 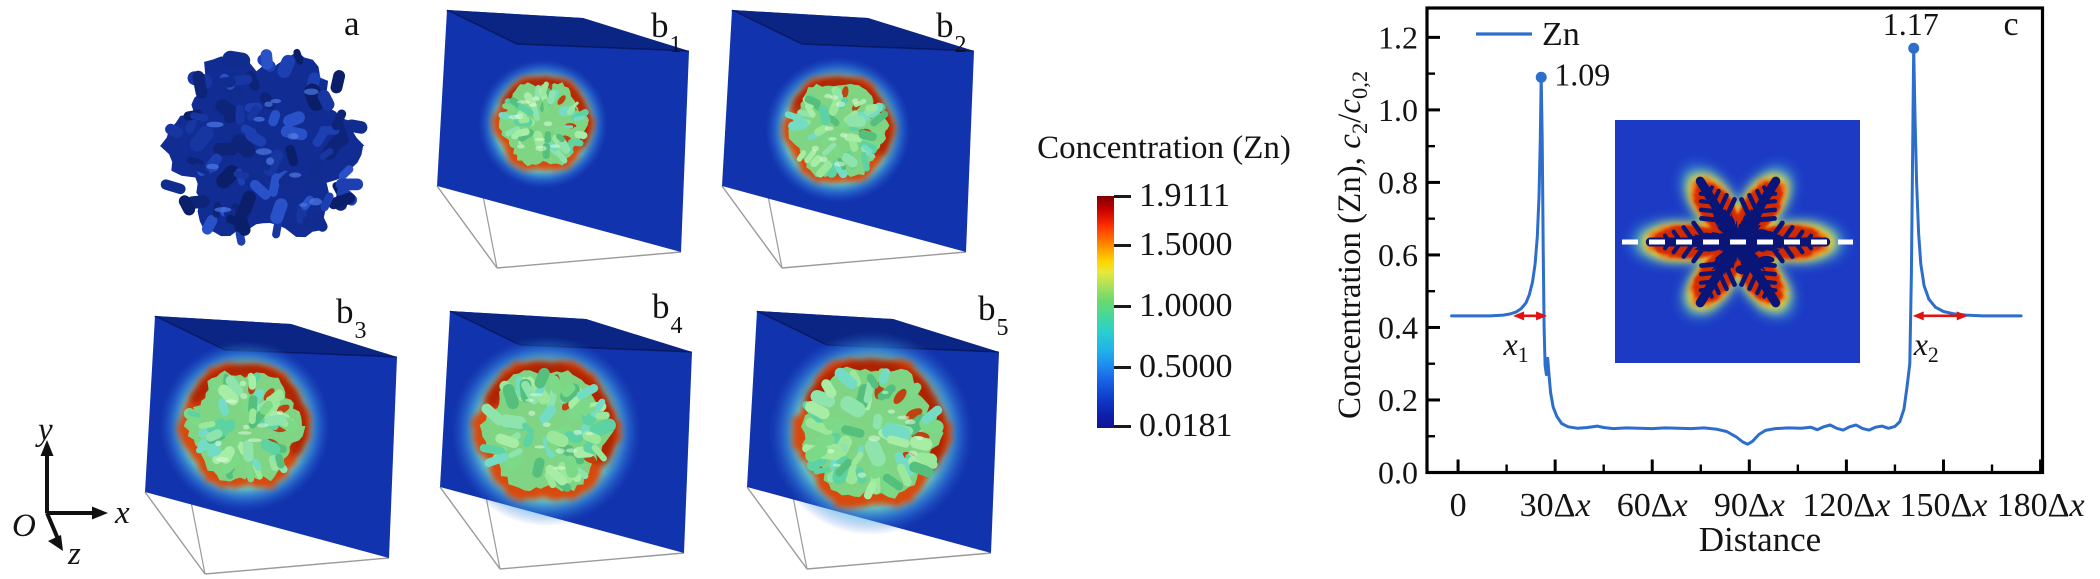 I want to click on y-tick-label: 0.8, so click(x=1398, y=182).